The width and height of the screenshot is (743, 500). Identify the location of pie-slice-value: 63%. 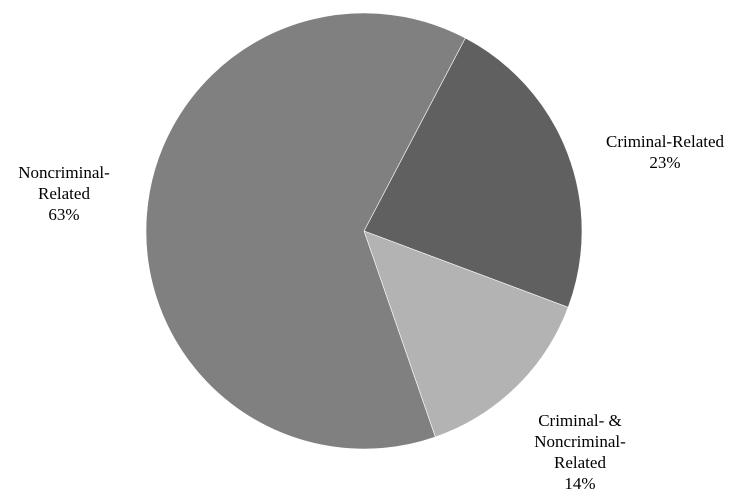
(63, 214).